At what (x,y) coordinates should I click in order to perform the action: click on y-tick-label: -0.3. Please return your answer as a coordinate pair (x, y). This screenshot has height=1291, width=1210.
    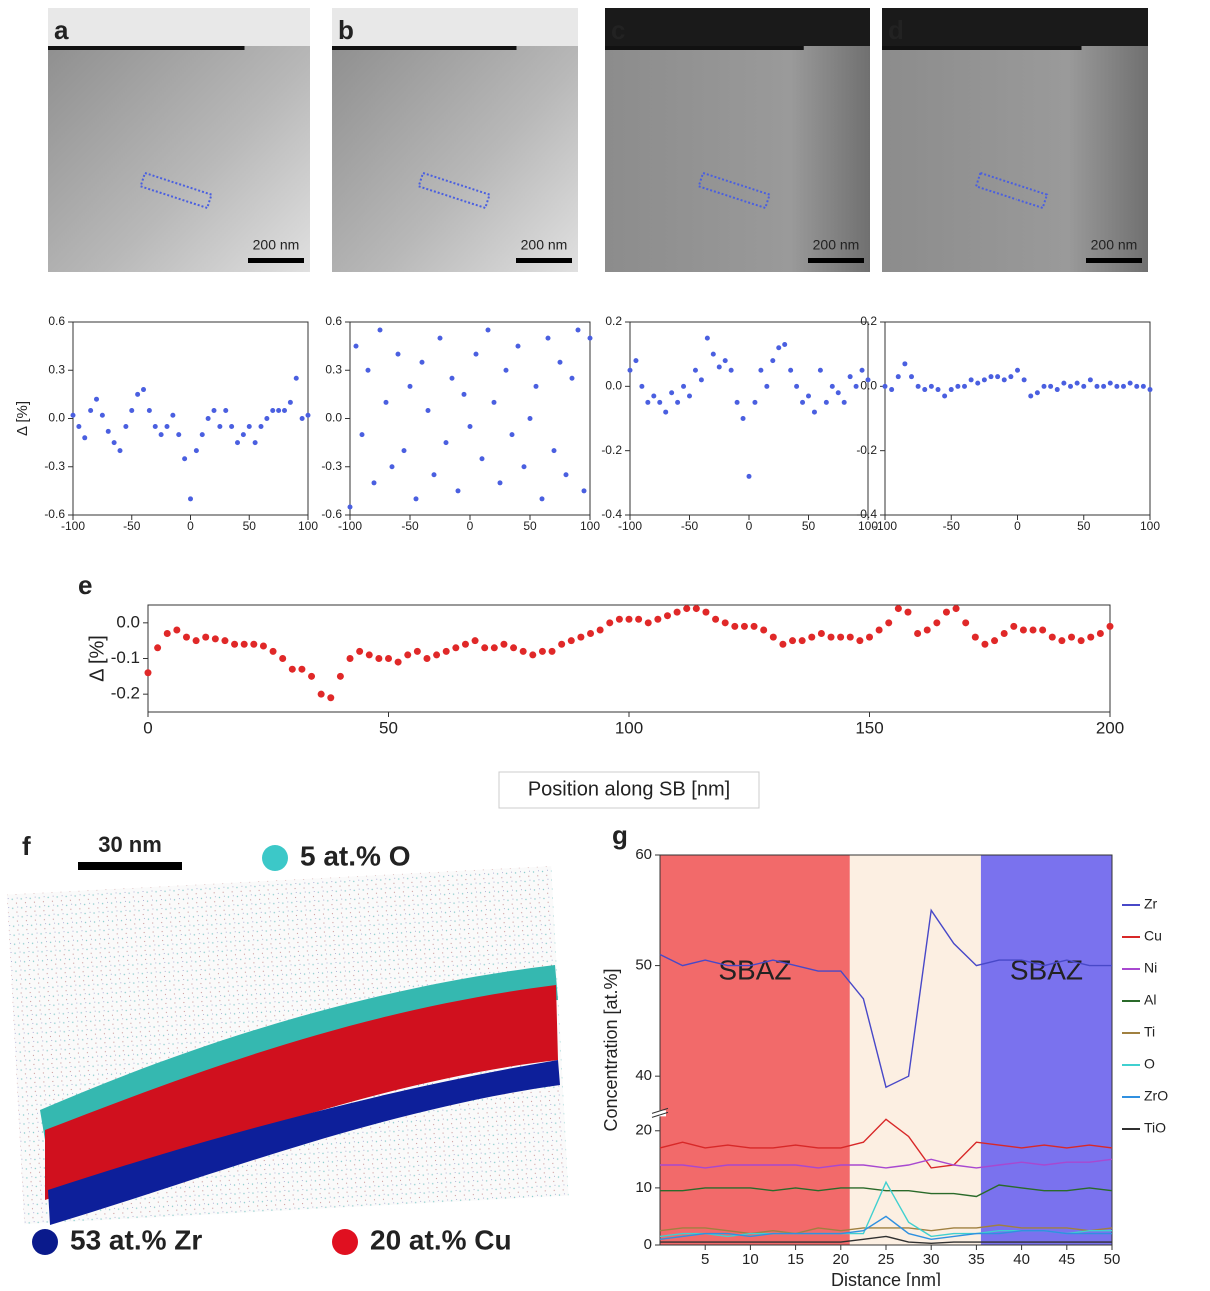
    Looking at the image, I should click on (54, 466).